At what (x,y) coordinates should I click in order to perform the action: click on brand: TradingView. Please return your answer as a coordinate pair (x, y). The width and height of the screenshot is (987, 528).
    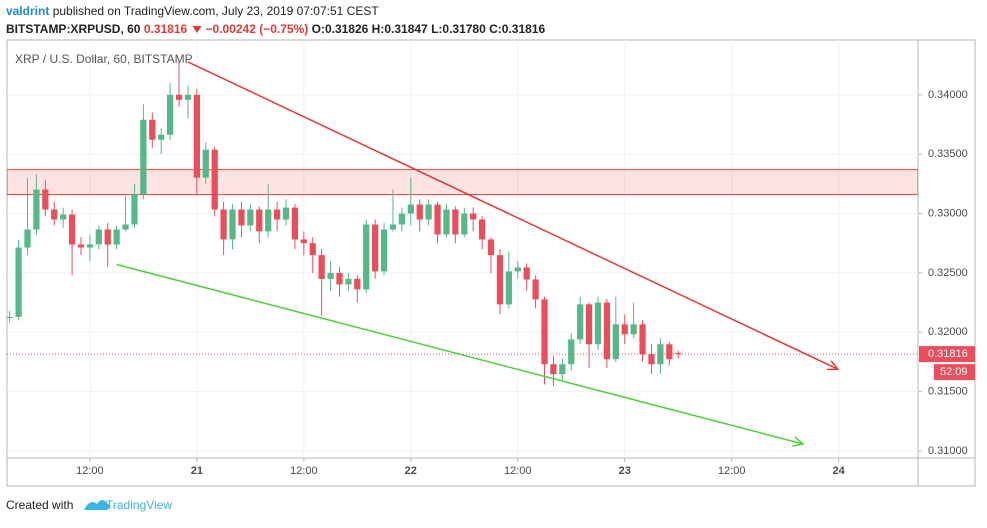
    Looking at the image, I should click on (139, 505).